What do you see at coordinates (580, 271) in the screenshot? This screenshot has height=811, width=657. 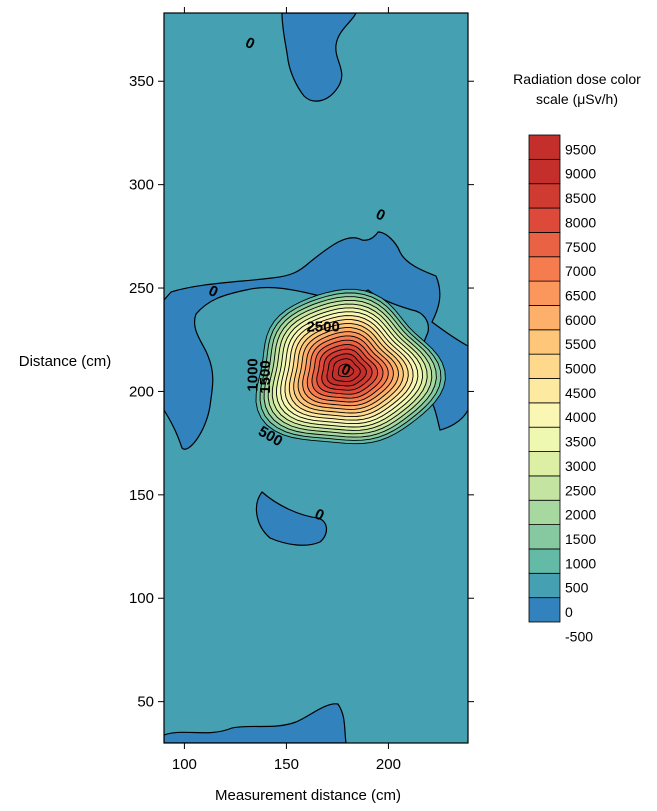 I see `legend-label: 7000` at bounding box center [580, 271].